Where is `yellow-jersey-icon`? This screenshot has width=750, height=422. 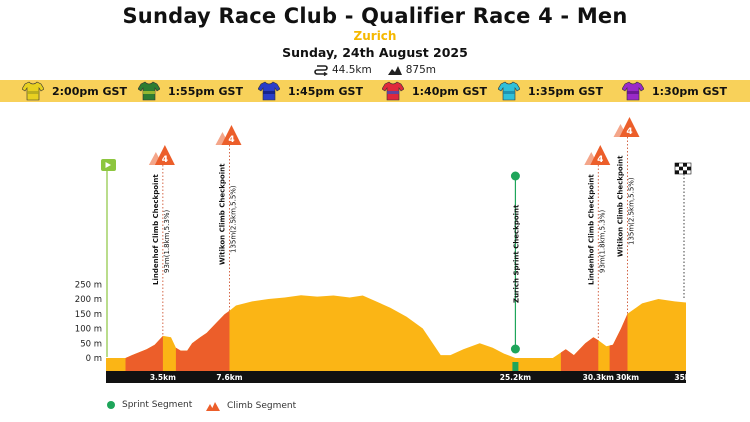
yellow-jersey-icon is located at coordinates (33, 91).